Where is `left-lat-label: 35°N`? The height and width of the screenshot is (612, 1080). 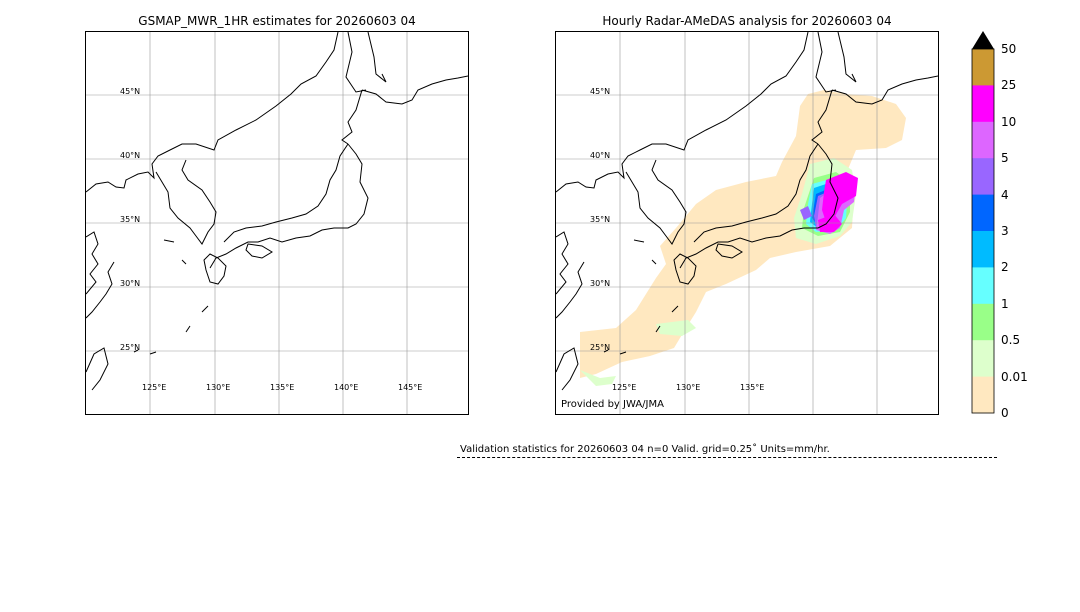 left-lat-label: 35°N is located at coordinates (130, 219).